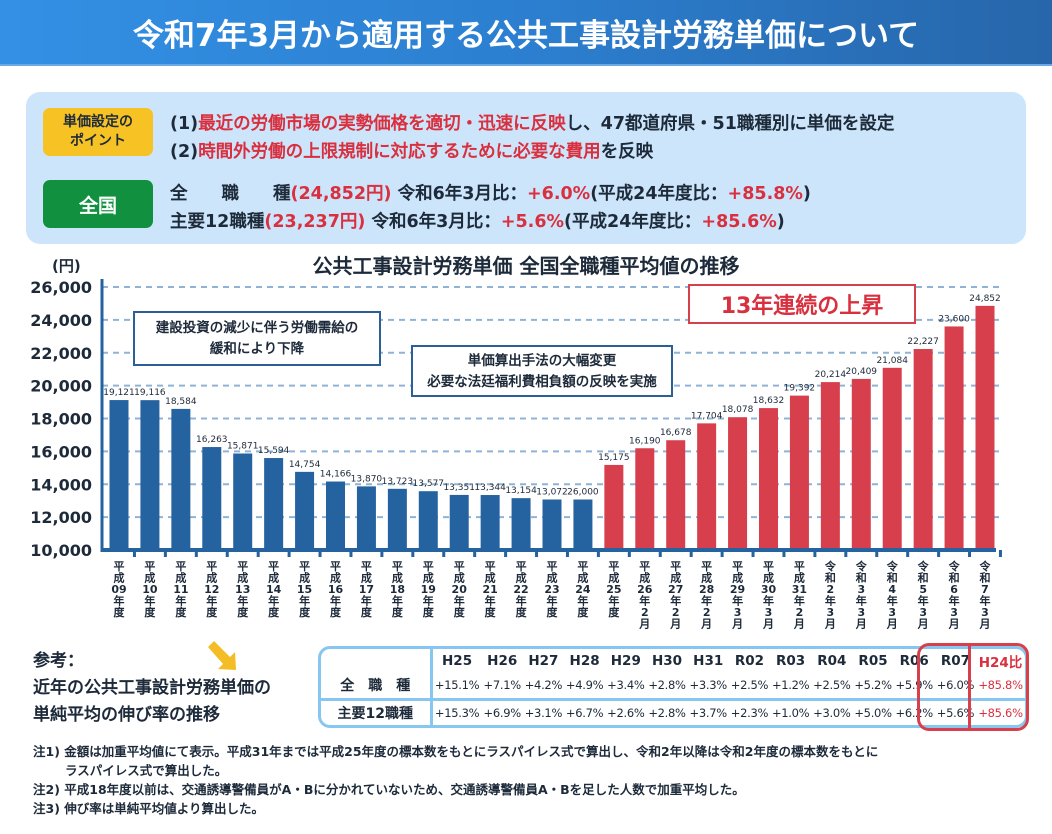 The height and width of the screenshot is (834, 1052). Describe the element at coordinates (708, 661) in the screenshot. I see `table-column-header: H31` at that location.